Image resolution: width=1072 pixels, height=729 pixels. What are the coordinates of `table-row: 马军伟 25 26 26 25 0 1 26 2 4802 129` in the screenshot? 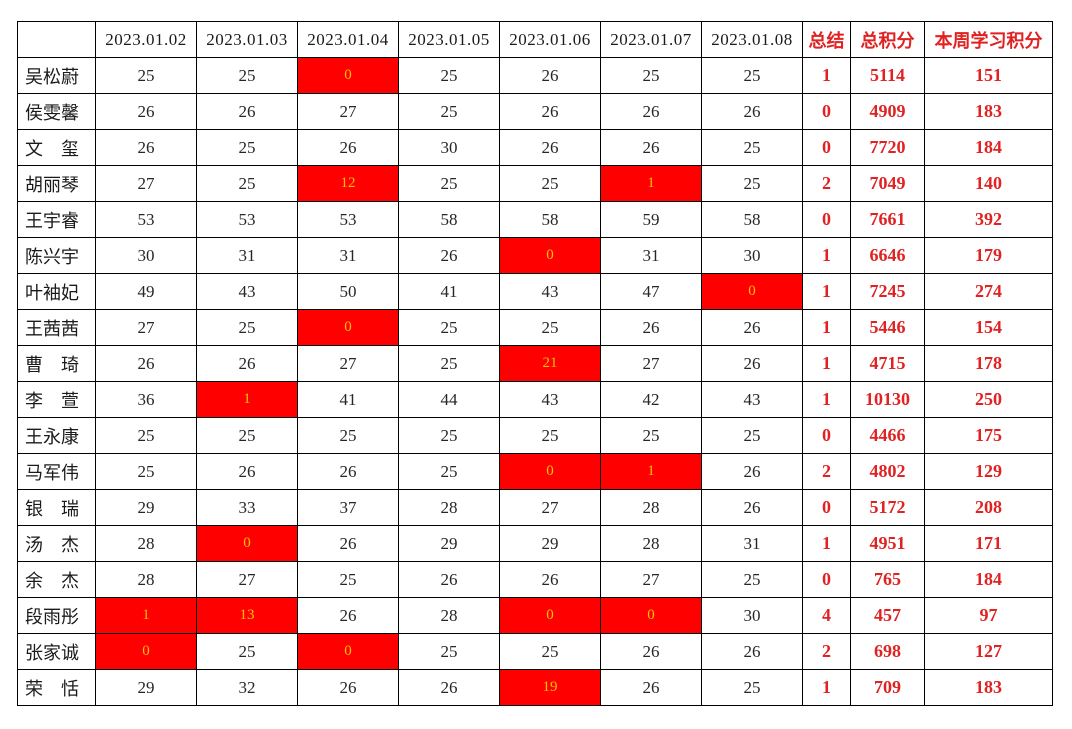 It's located at (535, 471).